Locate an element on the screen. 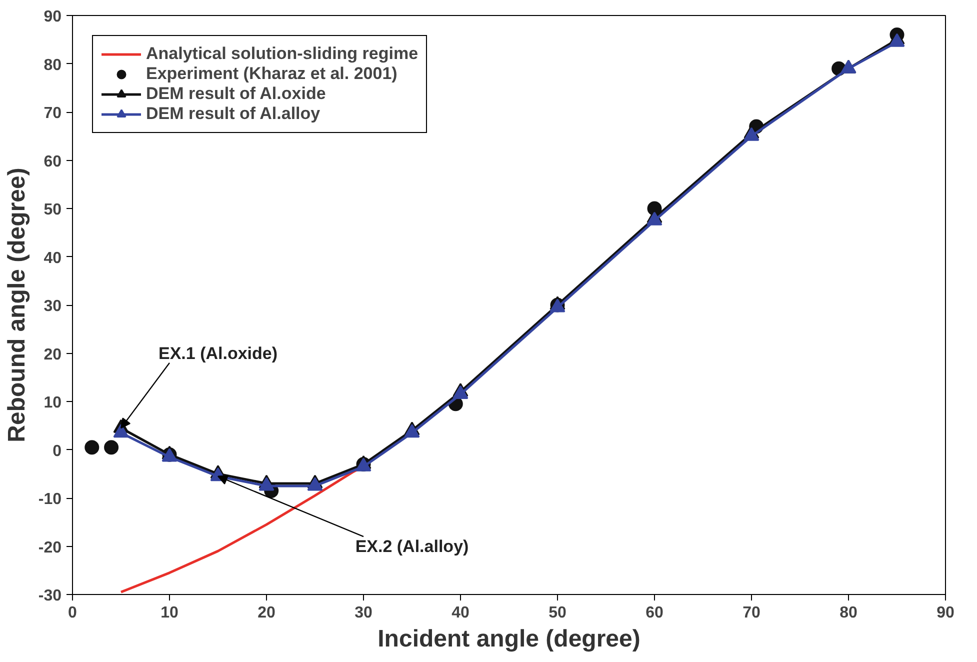  annotation: EX.1 (Al.oxide) is located at coordinates (218, 353).